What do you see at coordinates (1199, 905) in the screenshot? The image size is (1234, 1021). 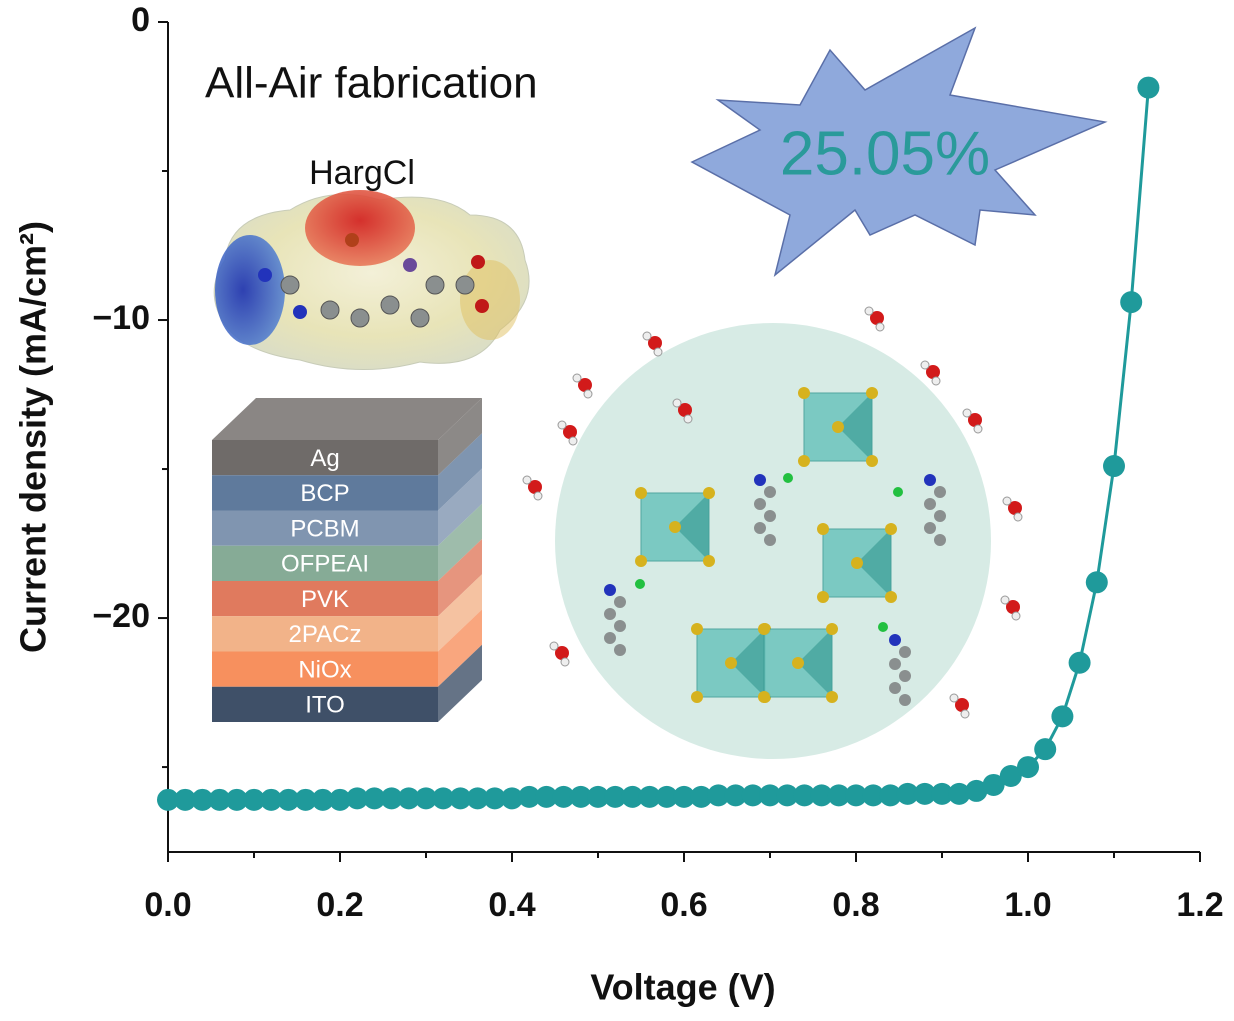 I see `x-tick-label: 1.2` at bounding box center [1199, 905].